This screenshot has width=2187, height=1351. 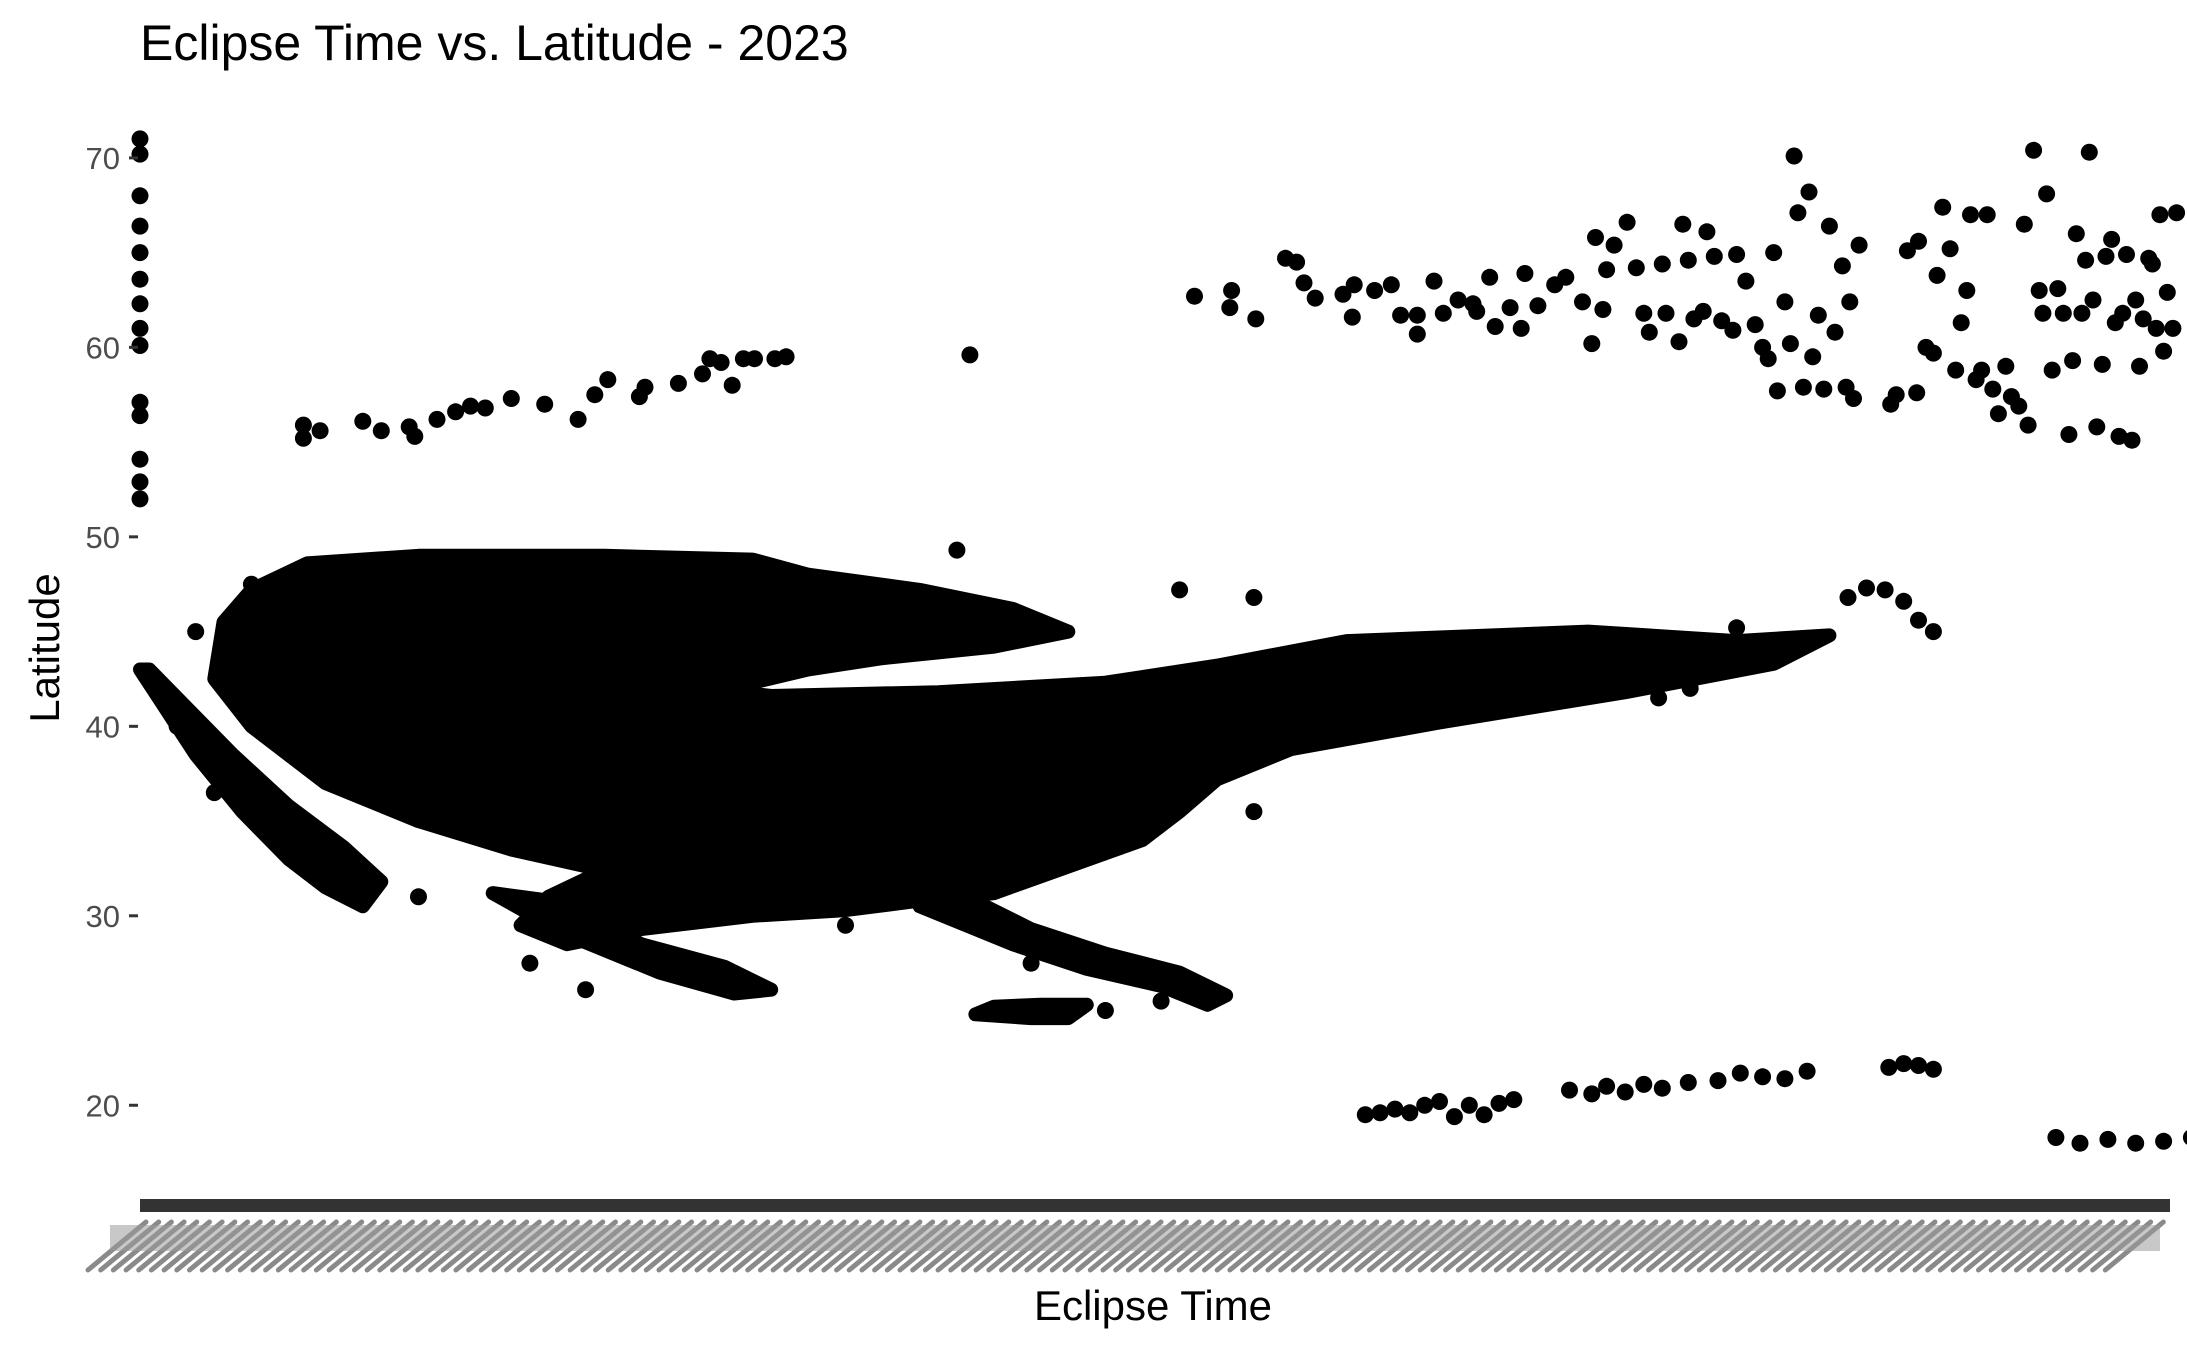 What do you see at coordinates (112, 632) in the screenshot?
I see `y-axis: 20 30 40 50 60 70` at bounding box center [112, 632].